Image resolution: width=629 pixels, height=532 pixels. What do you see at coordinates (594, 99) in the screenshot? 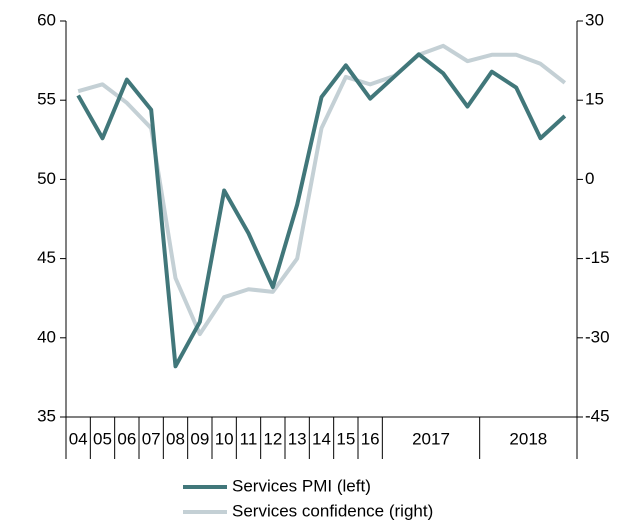
I see `y2-tick-label: 15` at bounding box center [594, 99].